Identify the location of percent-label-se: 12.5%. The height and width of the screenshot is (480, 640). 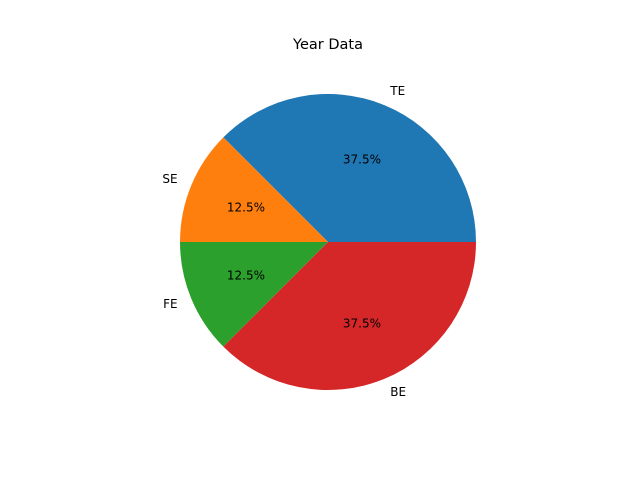
(246, 208).